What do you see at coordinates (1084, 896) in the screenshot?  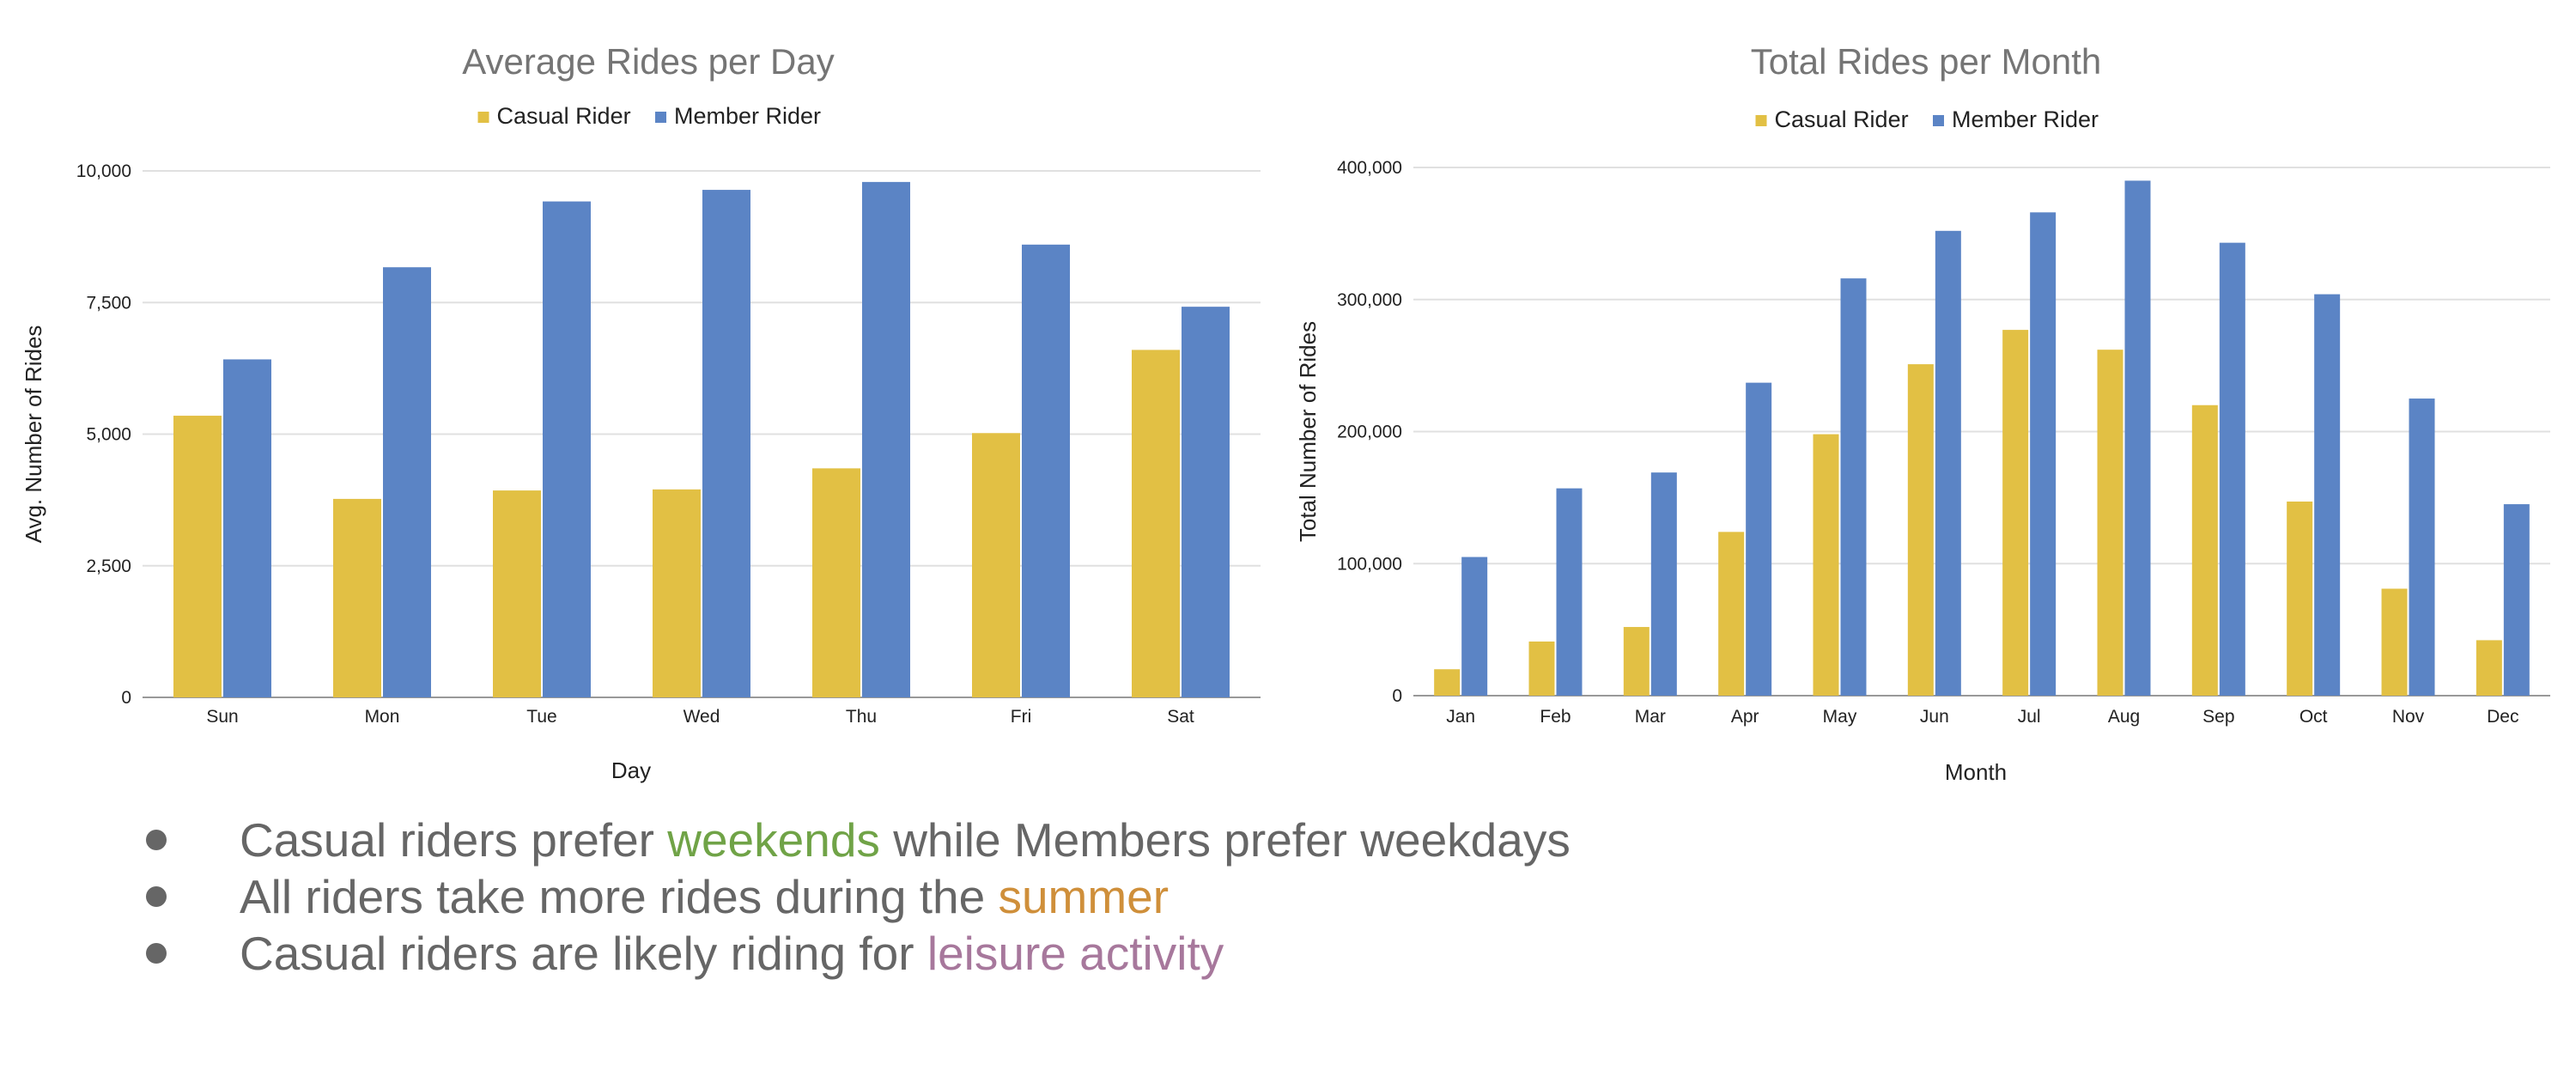 I see `highlight-summer: summer` at bounding box center [1084, 896].